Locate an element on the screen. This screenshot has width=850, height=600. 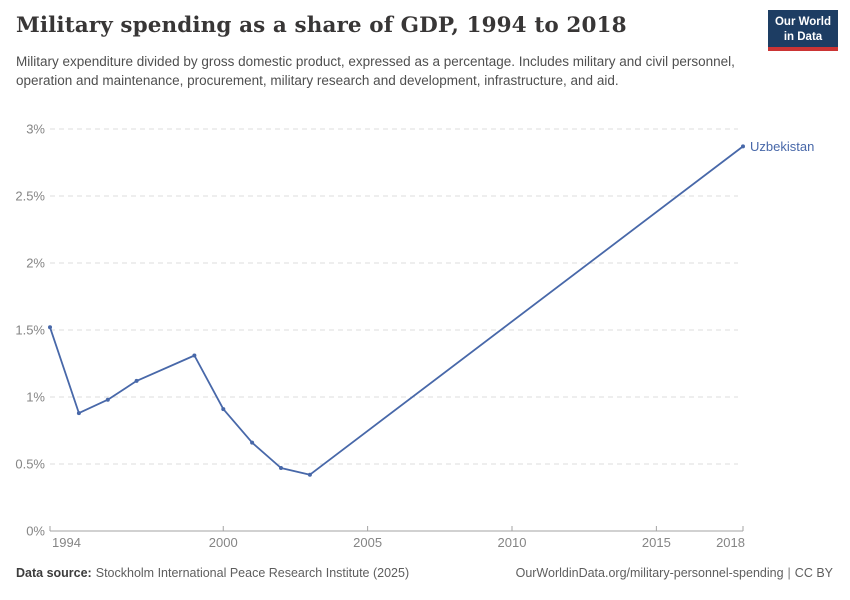
x-axis-tick-label: 2000 is located at coordinates (223, 542).